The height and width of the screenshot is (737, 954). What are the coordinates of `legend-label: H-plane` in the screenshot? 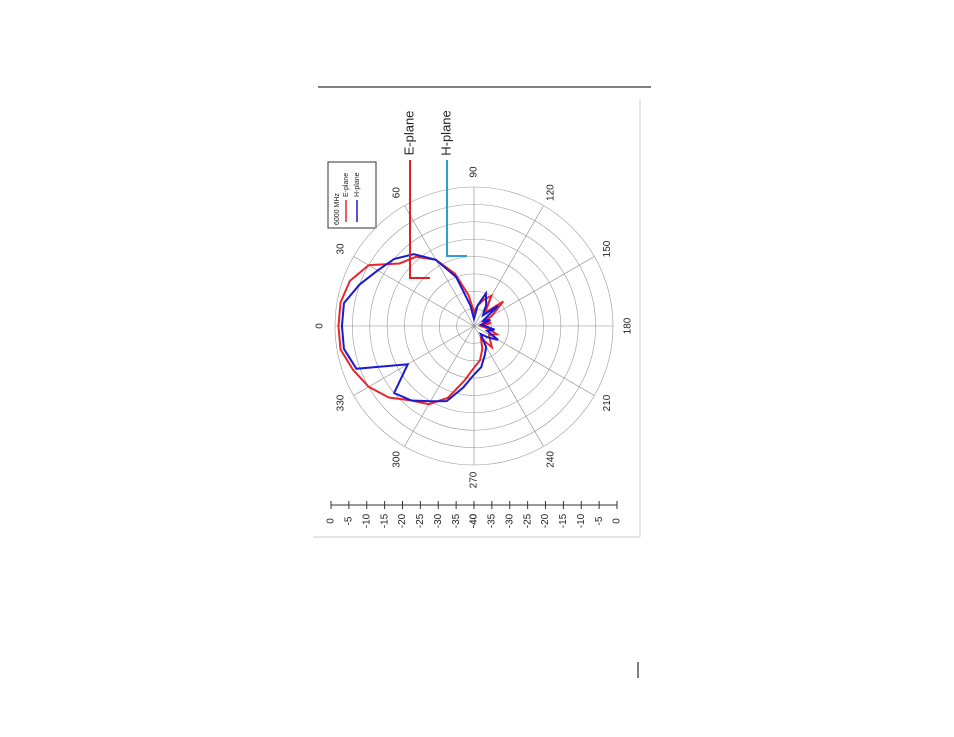 It's located at (357, 184).